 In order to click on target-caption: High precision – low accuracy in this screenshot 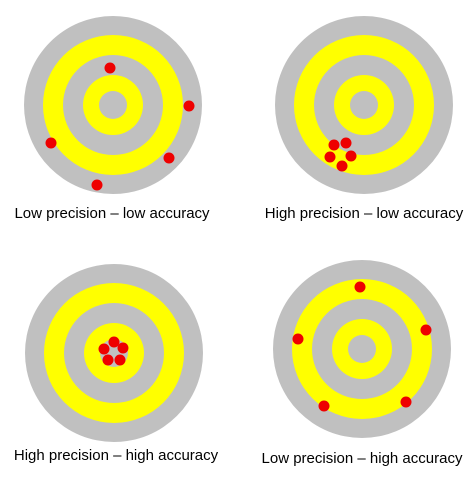, I will do `click(364, 213)`.